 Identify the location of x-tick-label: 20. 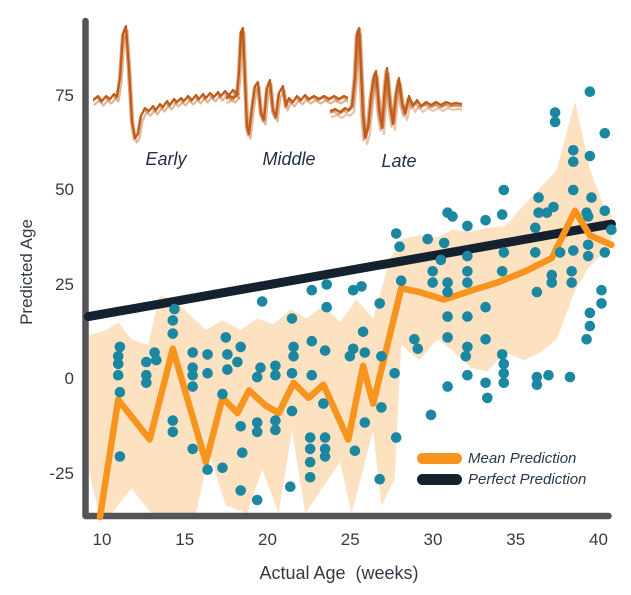
(267, 539).